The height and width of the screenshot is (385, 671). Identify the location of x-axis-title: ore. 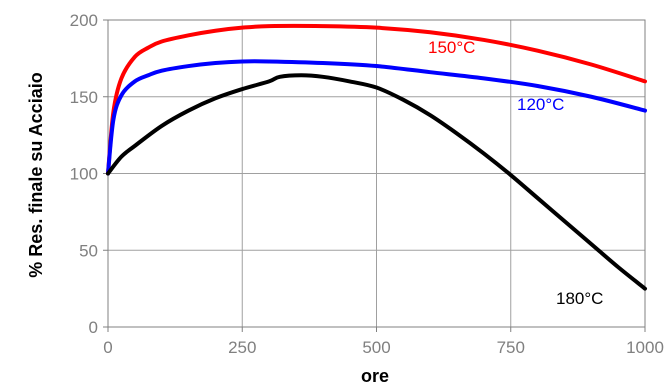
(375, 375).